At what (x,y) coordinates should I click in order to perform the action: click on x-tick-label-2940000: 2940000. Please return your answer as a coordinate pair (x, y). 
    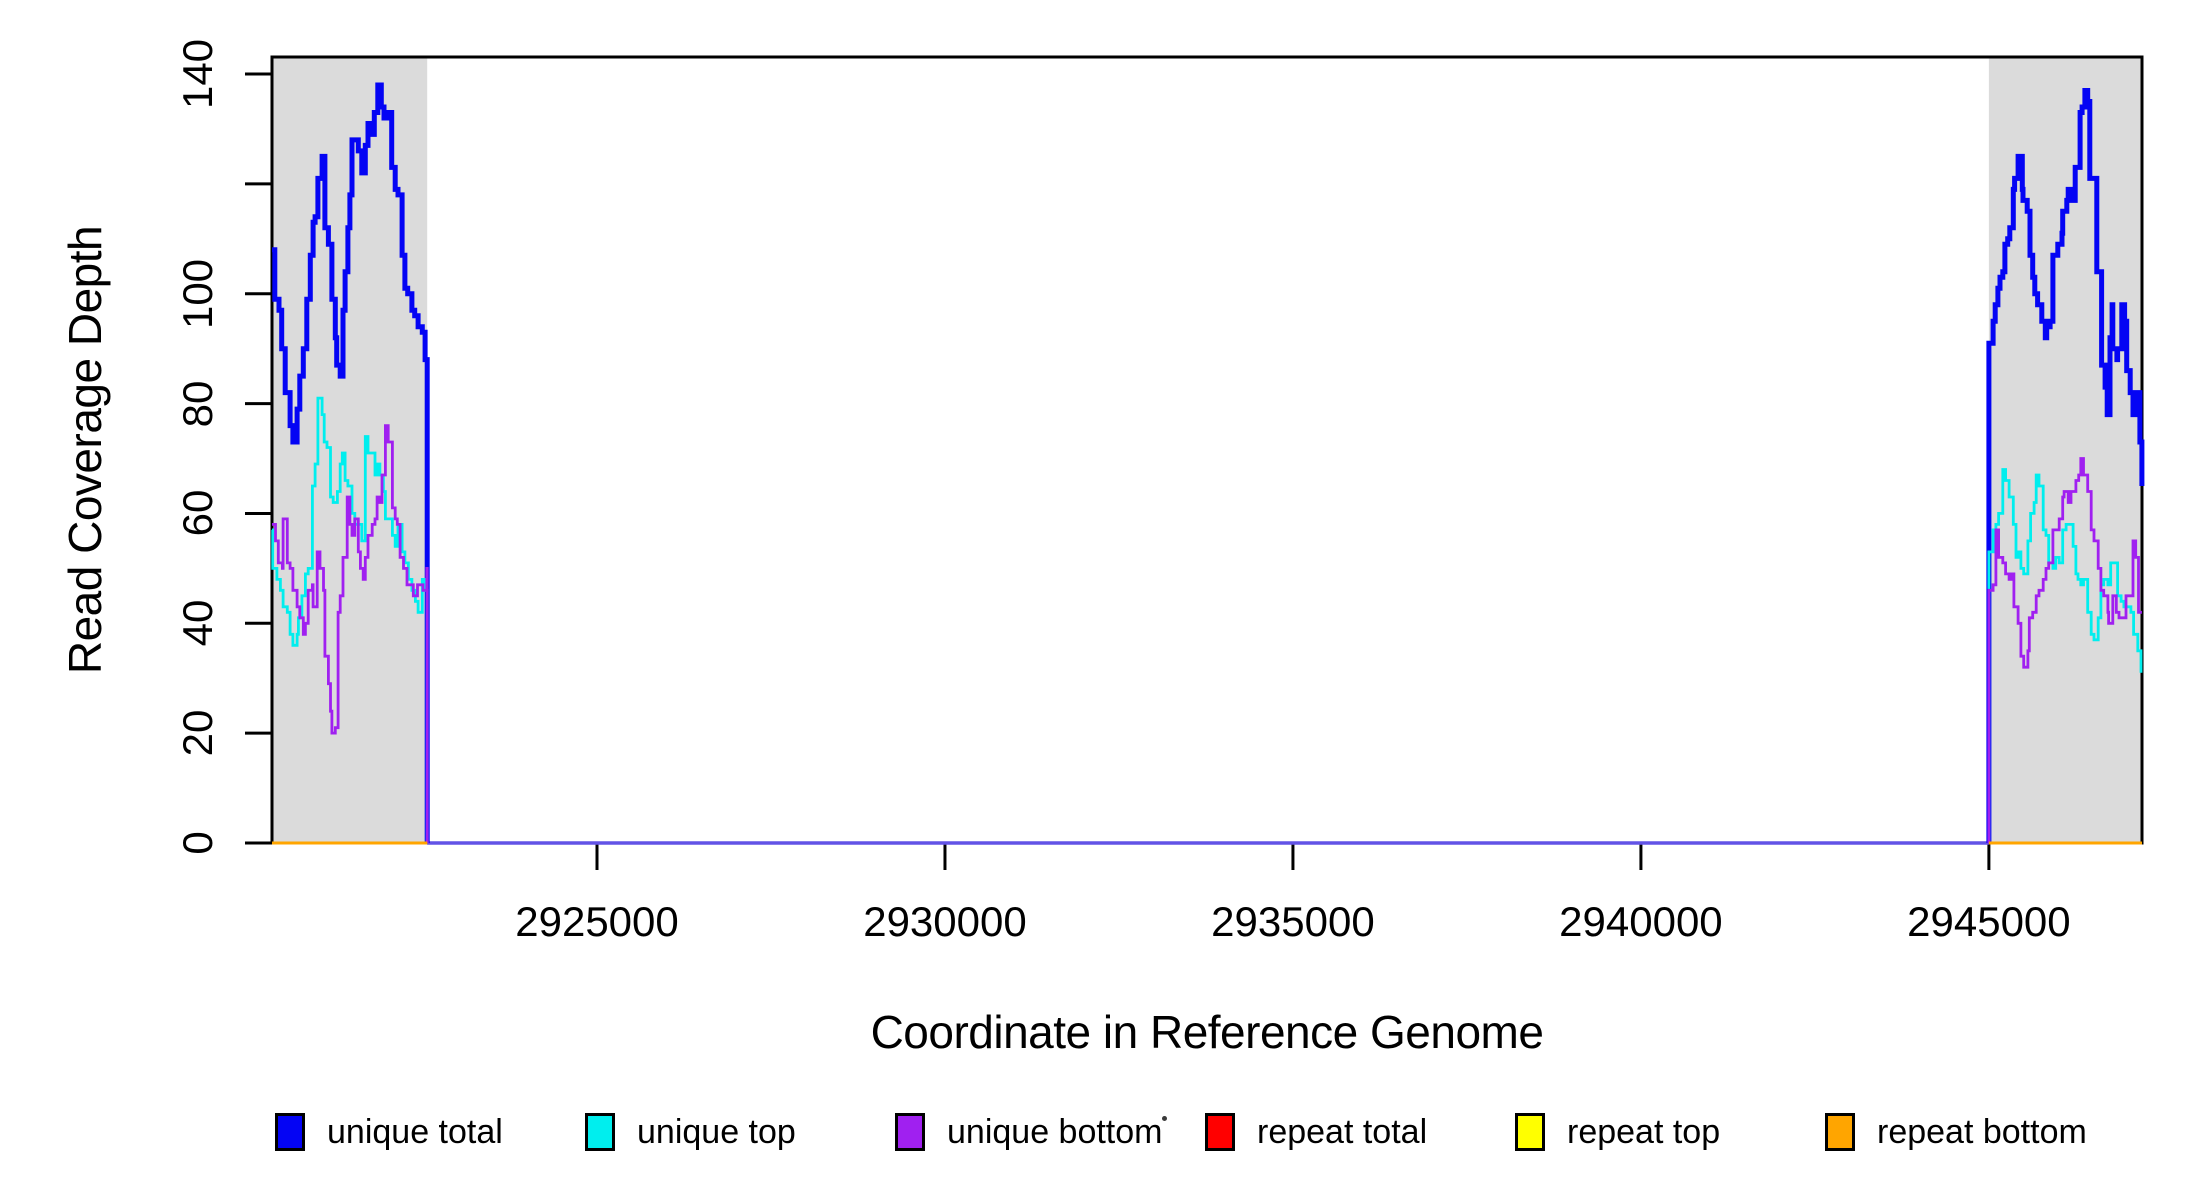
    Looking at the image, I should click on (1641, 921).